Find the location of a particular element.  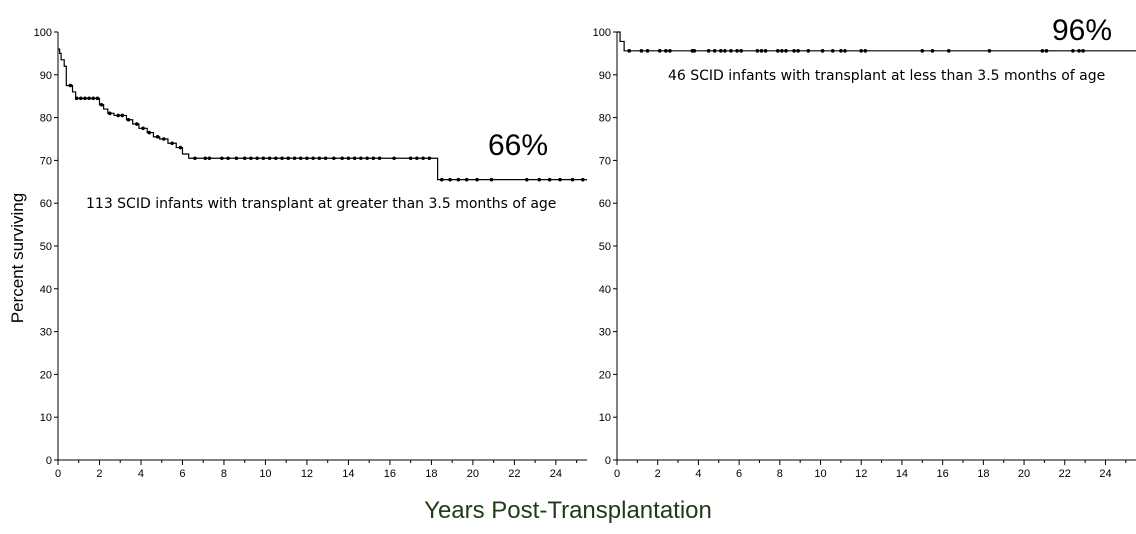

x-tick-label: 8 is located at coordinates (780, 474).